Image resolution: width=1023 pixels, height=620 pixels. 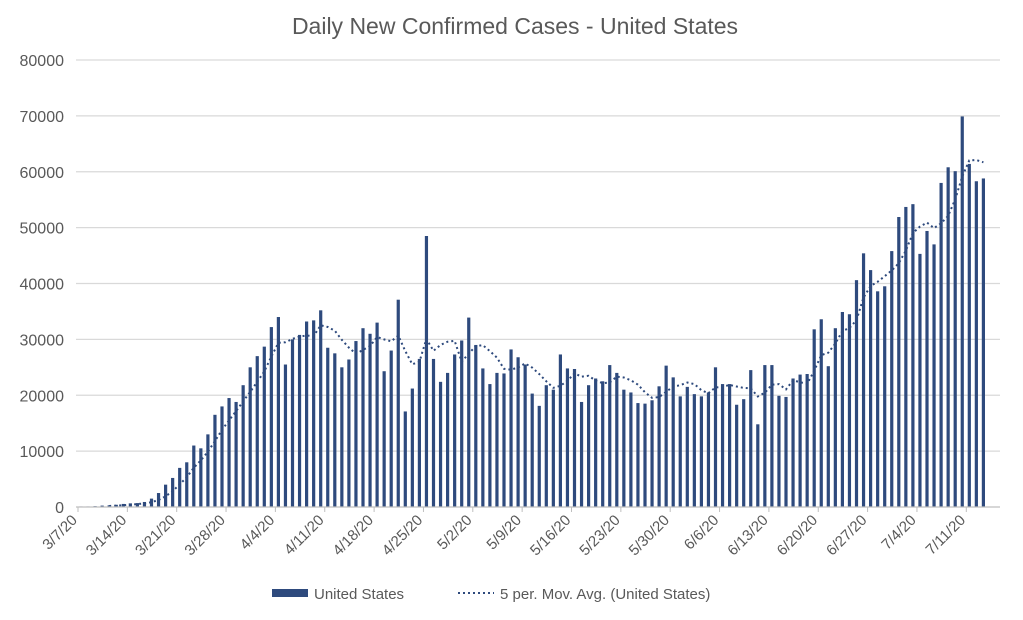 I want to click on x-tick-label: 5/16/20, so click(x=550, y=535).